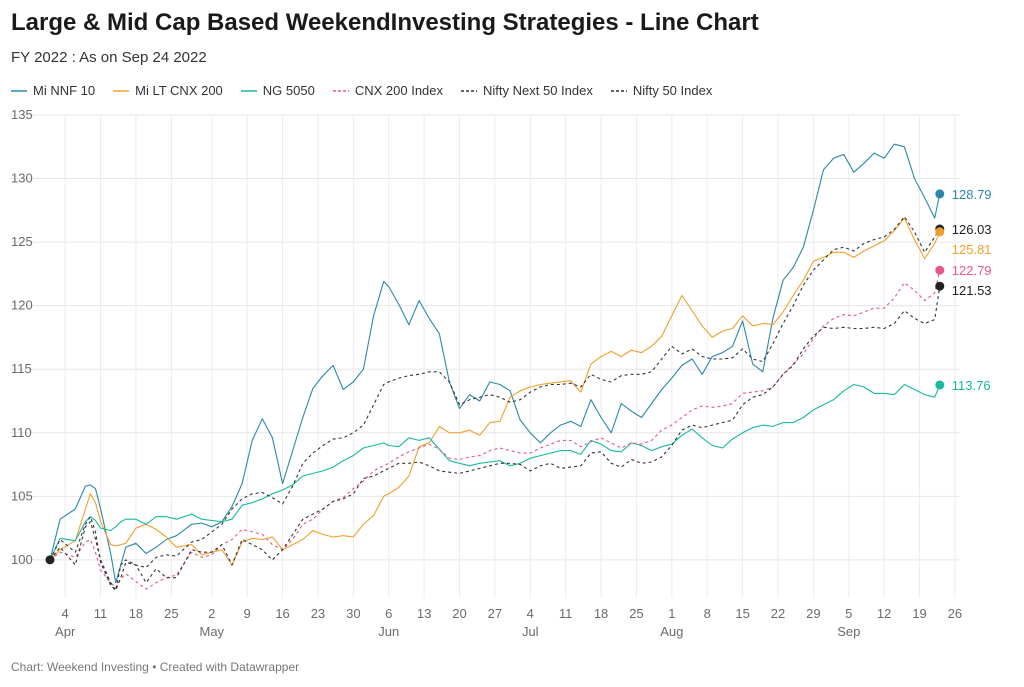 The image size is (1024, 687). Describe the element at coordinates (919, 613) in the screenshot. I see `x-tick-label: 19` at that location.